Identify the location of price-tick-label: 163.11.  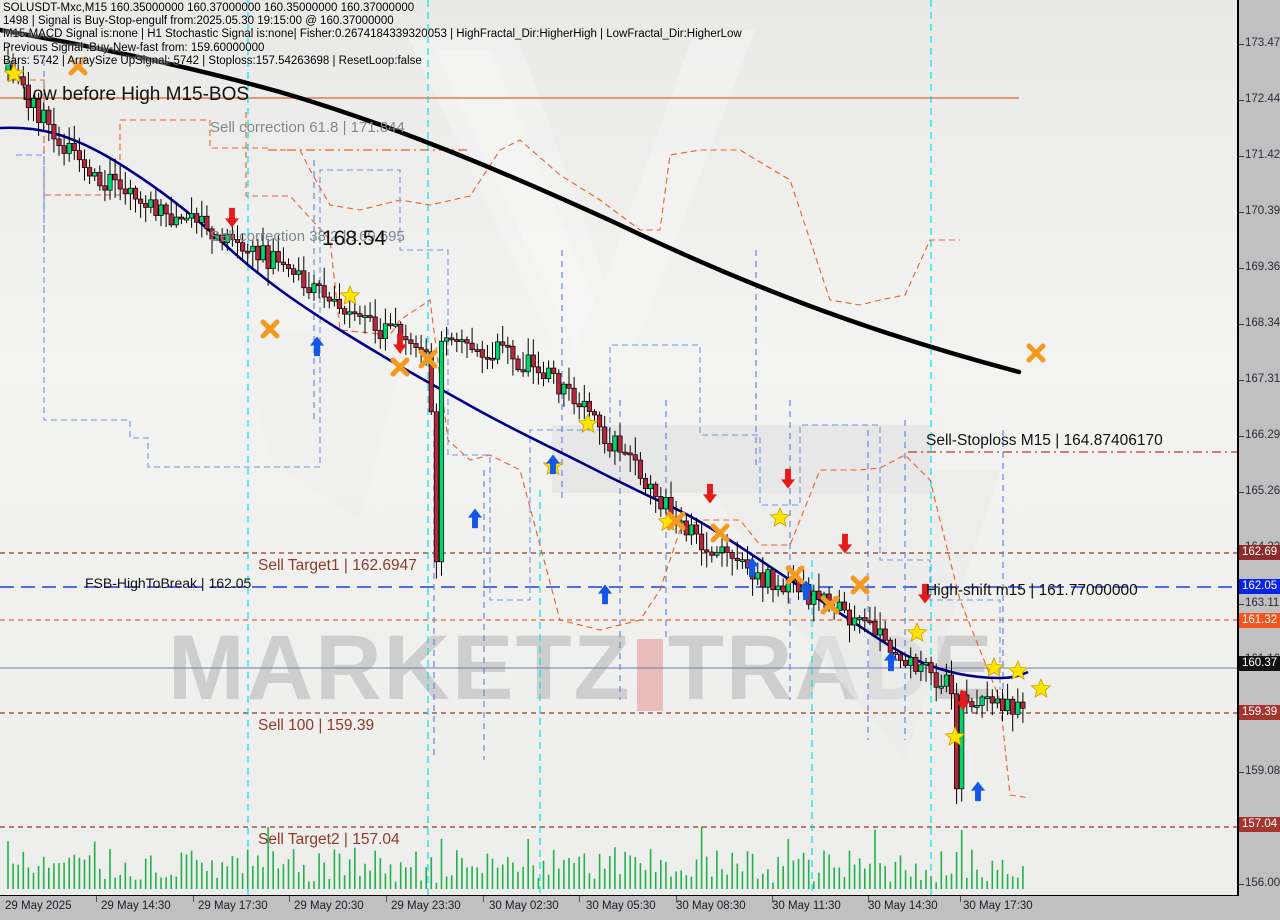
(1262, 603).